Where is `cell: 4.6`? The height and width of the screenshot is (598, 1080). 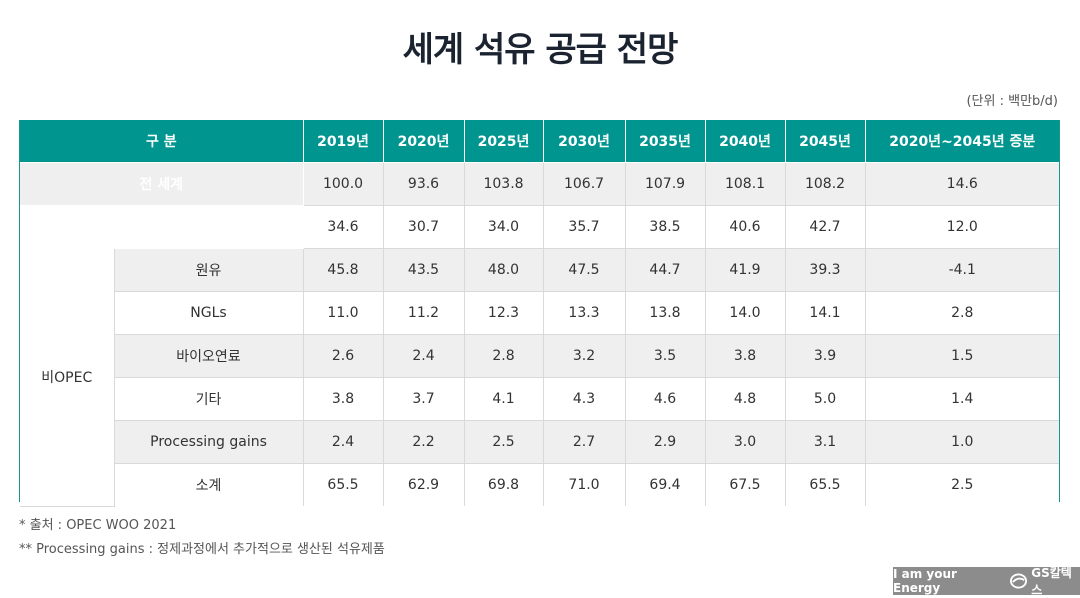 cell: 4.6 is located at coordinates (665, 399).